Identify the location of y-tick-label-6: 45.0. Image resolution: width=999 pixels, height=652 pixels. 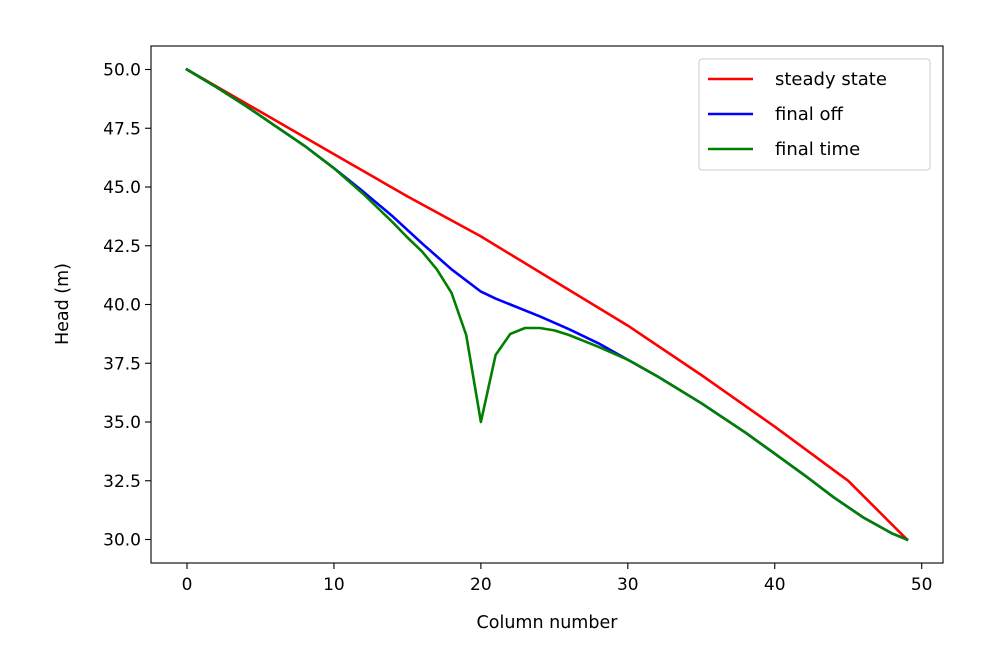
(122, 188).